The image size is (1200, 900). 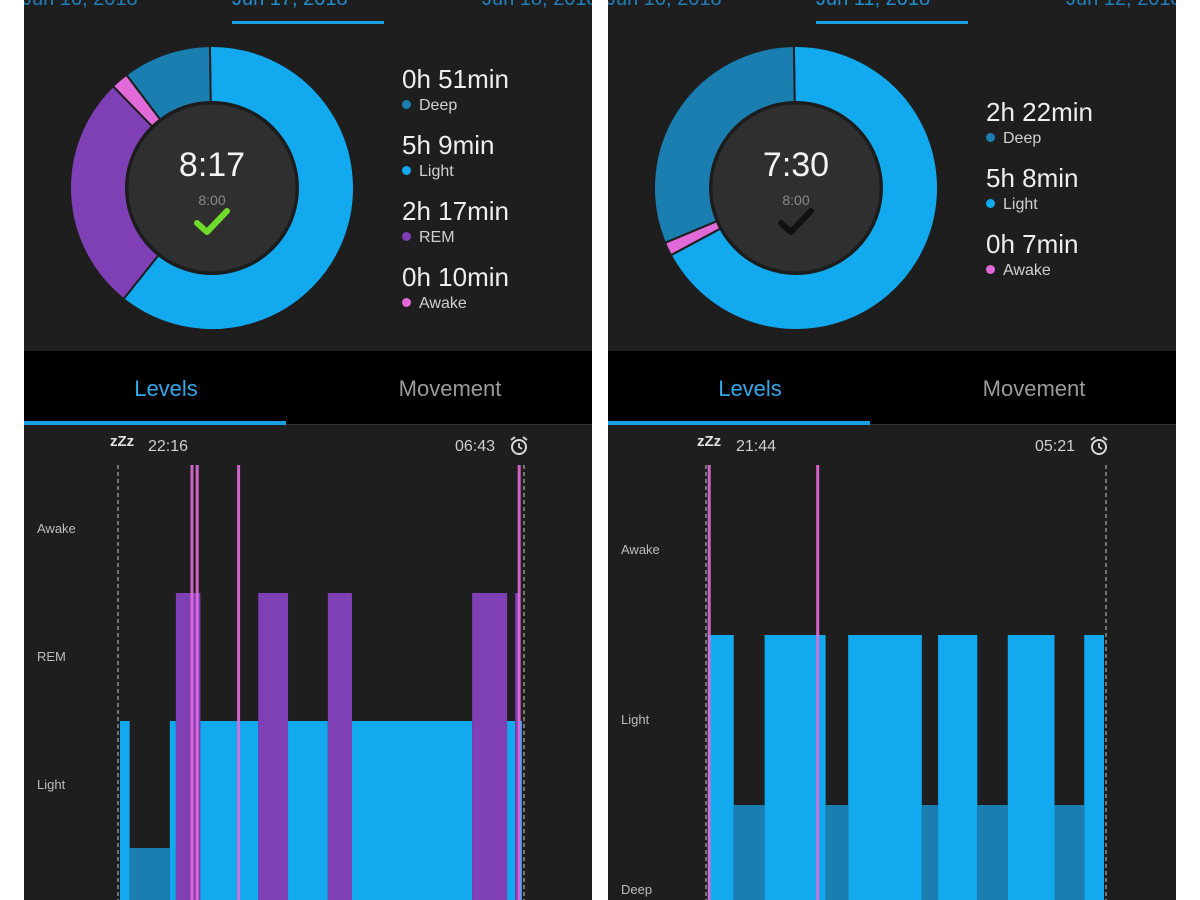 I want to click on sleep-start-time: 21:44, so click(x=756, y=446).